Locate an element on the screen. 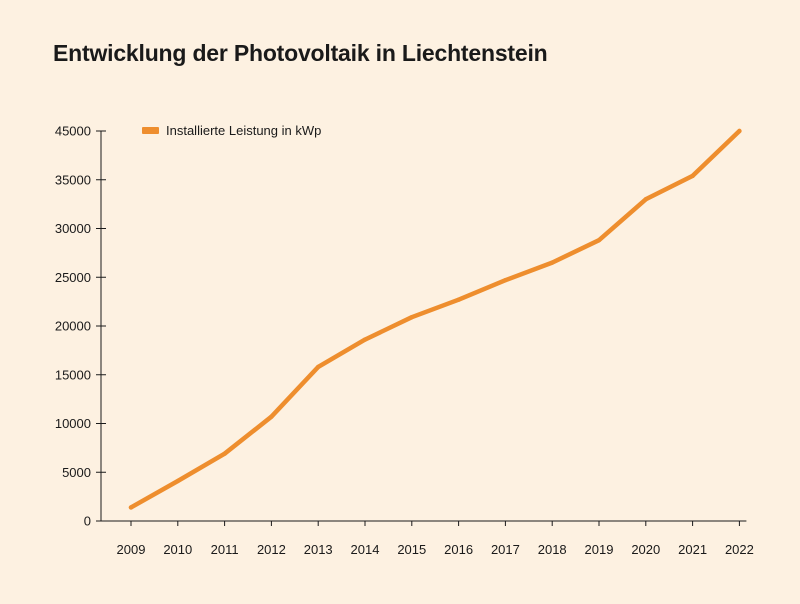 The width and height of the screenshot is (800, 604). x-tick-label: 2009 is located at coordinates (131, 549).